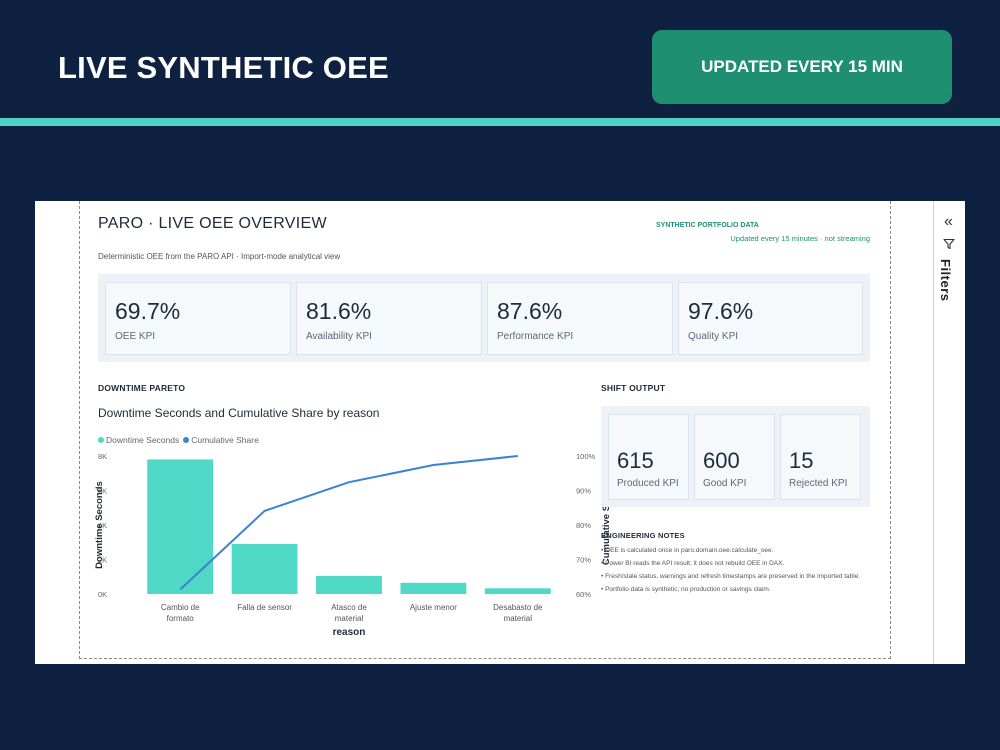  Describe the element at coordinates (945, 280) in the screenshot. I see `filters-label: Filters` at that location.